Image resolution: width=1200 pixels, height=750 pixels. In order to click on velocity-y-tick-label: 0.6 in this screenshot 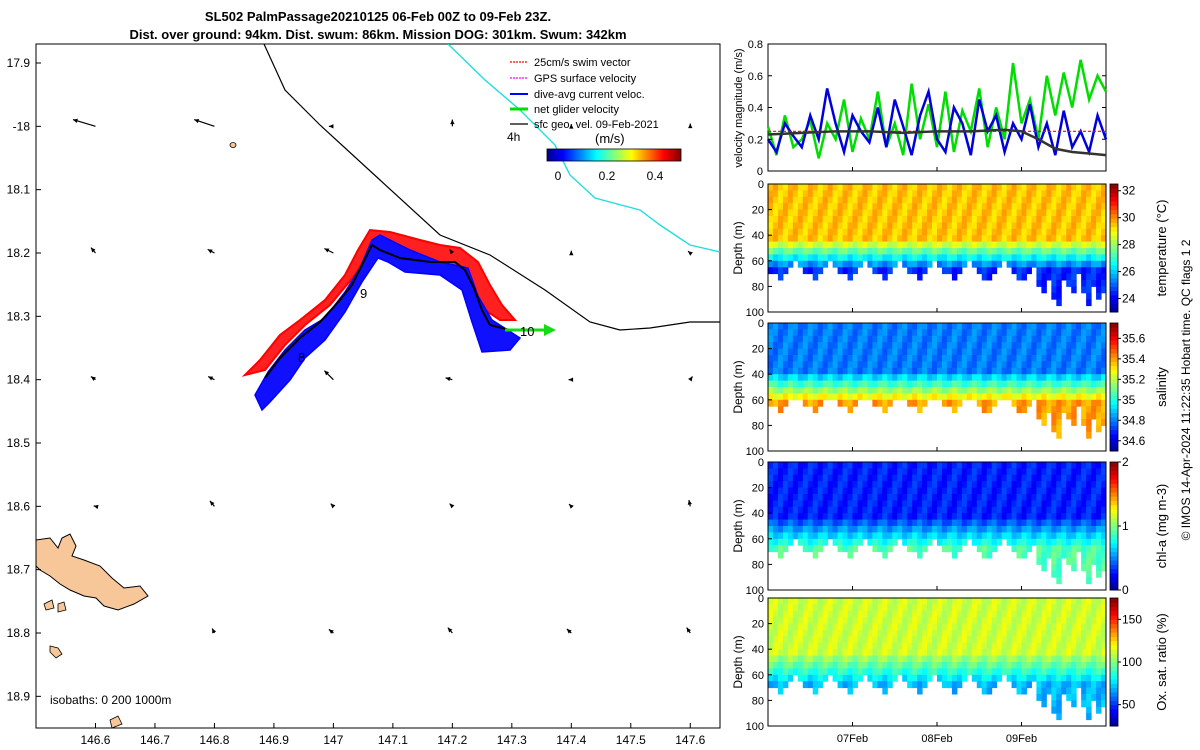, I will do `click(755, 77)`.